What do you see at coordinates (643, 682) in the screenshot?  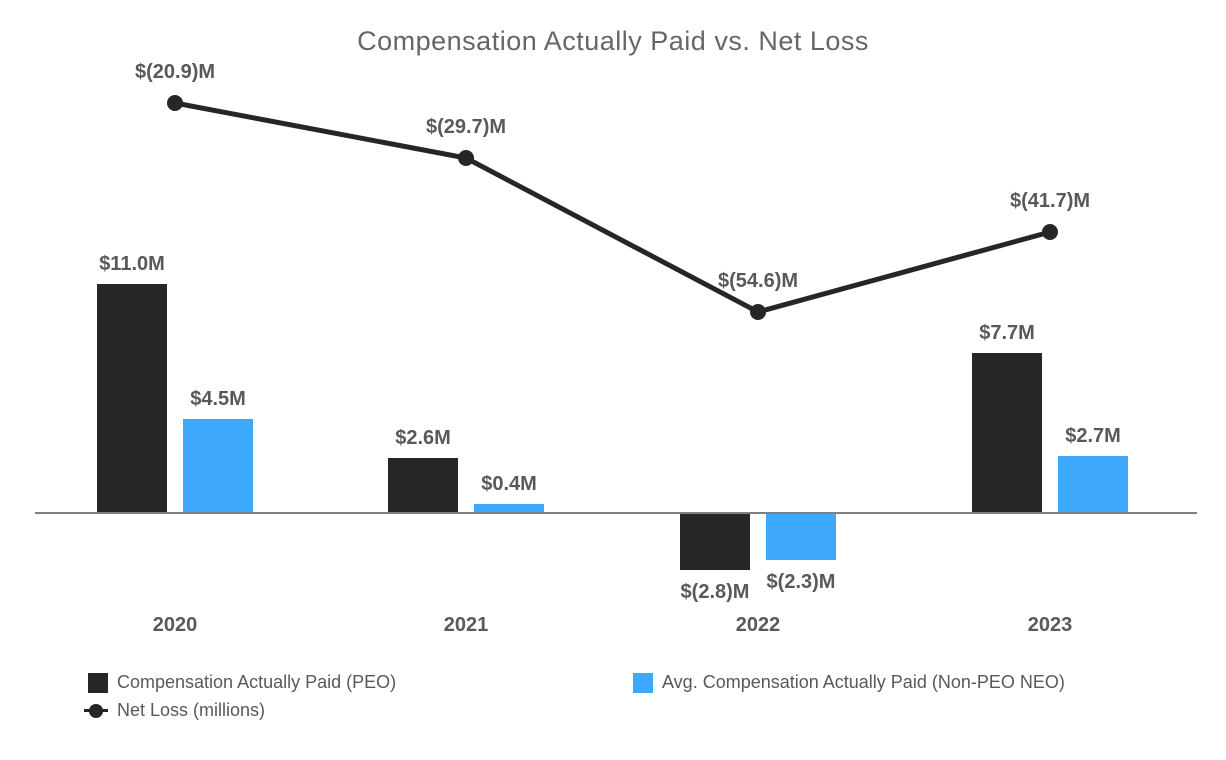 I see `neo-swatch-icon` at bounding box center [643, 682].